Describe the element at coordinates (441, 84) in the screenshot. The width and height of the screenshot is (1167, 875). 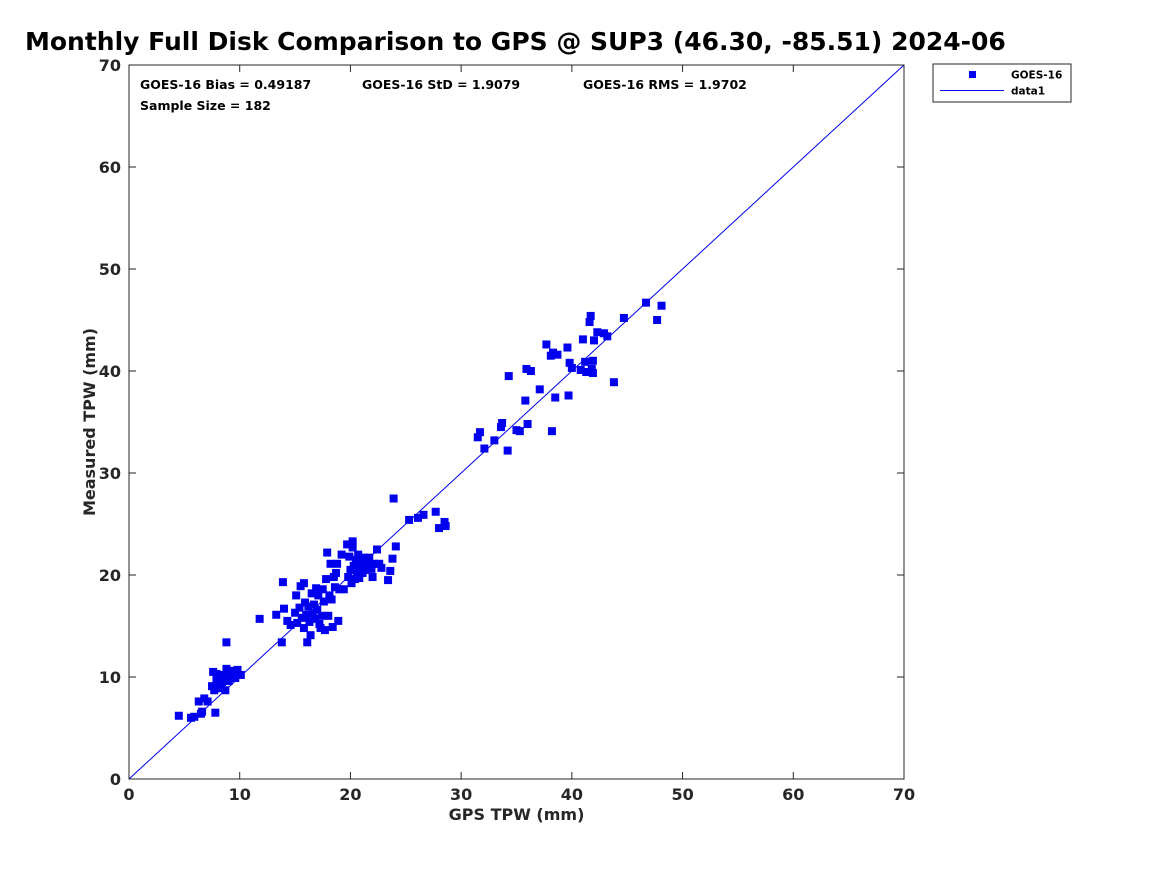
I see `stat-std: GOES-16 StD = 1.9079` at that location.